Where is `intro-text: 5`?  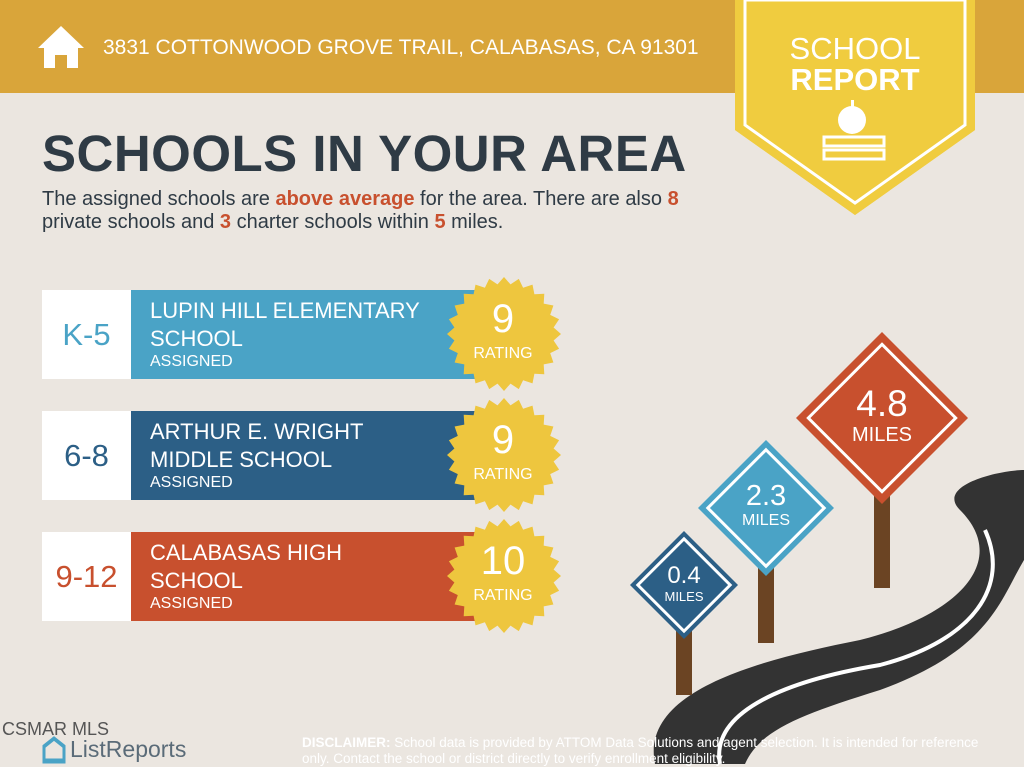 intro-text: 5 is located at coordinates (440, 222).